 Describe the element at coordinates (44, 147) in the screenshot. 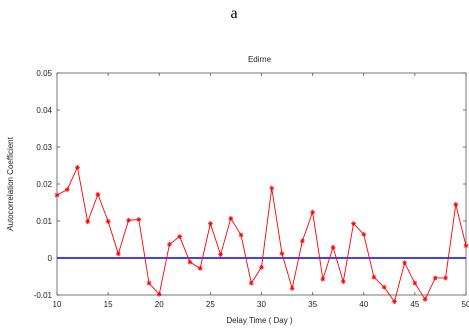

I see `y-tick-label: 0.03` at that location.